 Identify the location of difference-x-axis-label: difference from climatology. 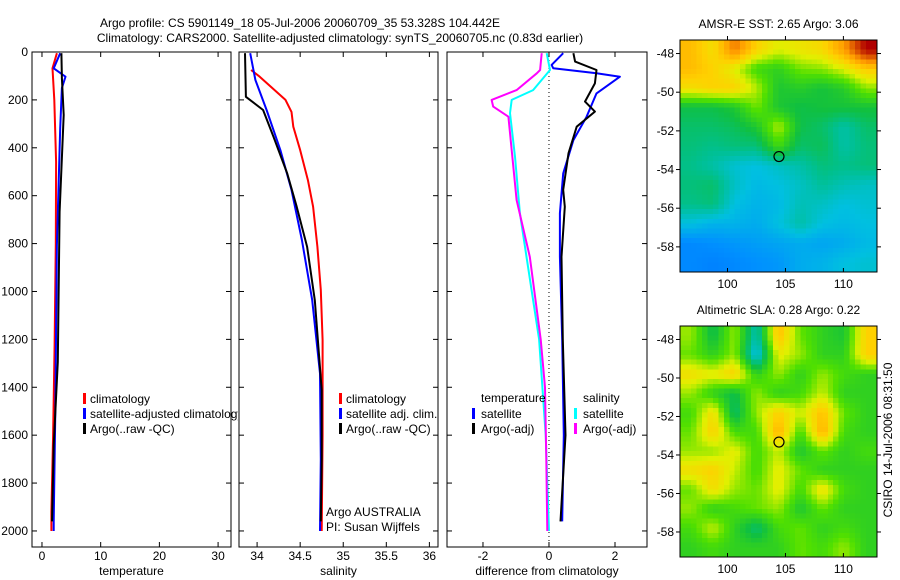
(546, 571).